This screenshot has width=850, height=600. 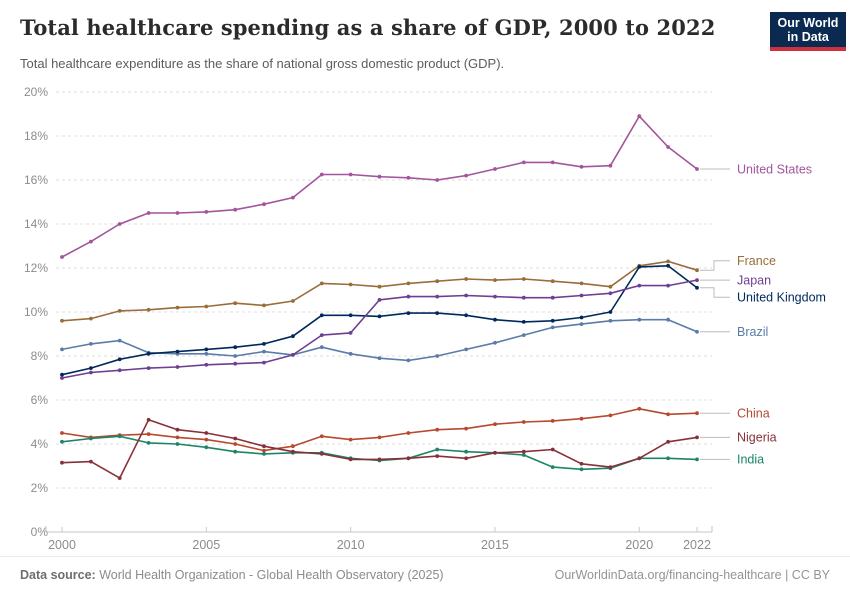 I want to click on x-tick-label: 2022, so click(x=697, y=545).